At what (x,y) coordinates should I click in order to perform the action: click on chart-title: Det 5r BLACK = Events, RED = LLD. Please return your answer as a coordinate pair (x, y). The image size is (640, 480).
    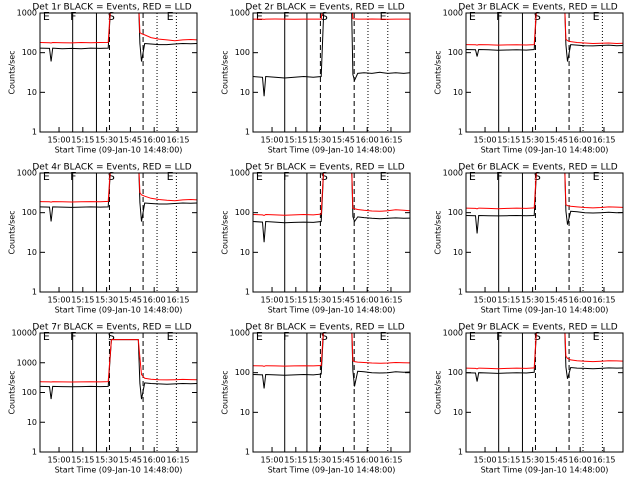
    Looking at the image, I should click on (324, 168).